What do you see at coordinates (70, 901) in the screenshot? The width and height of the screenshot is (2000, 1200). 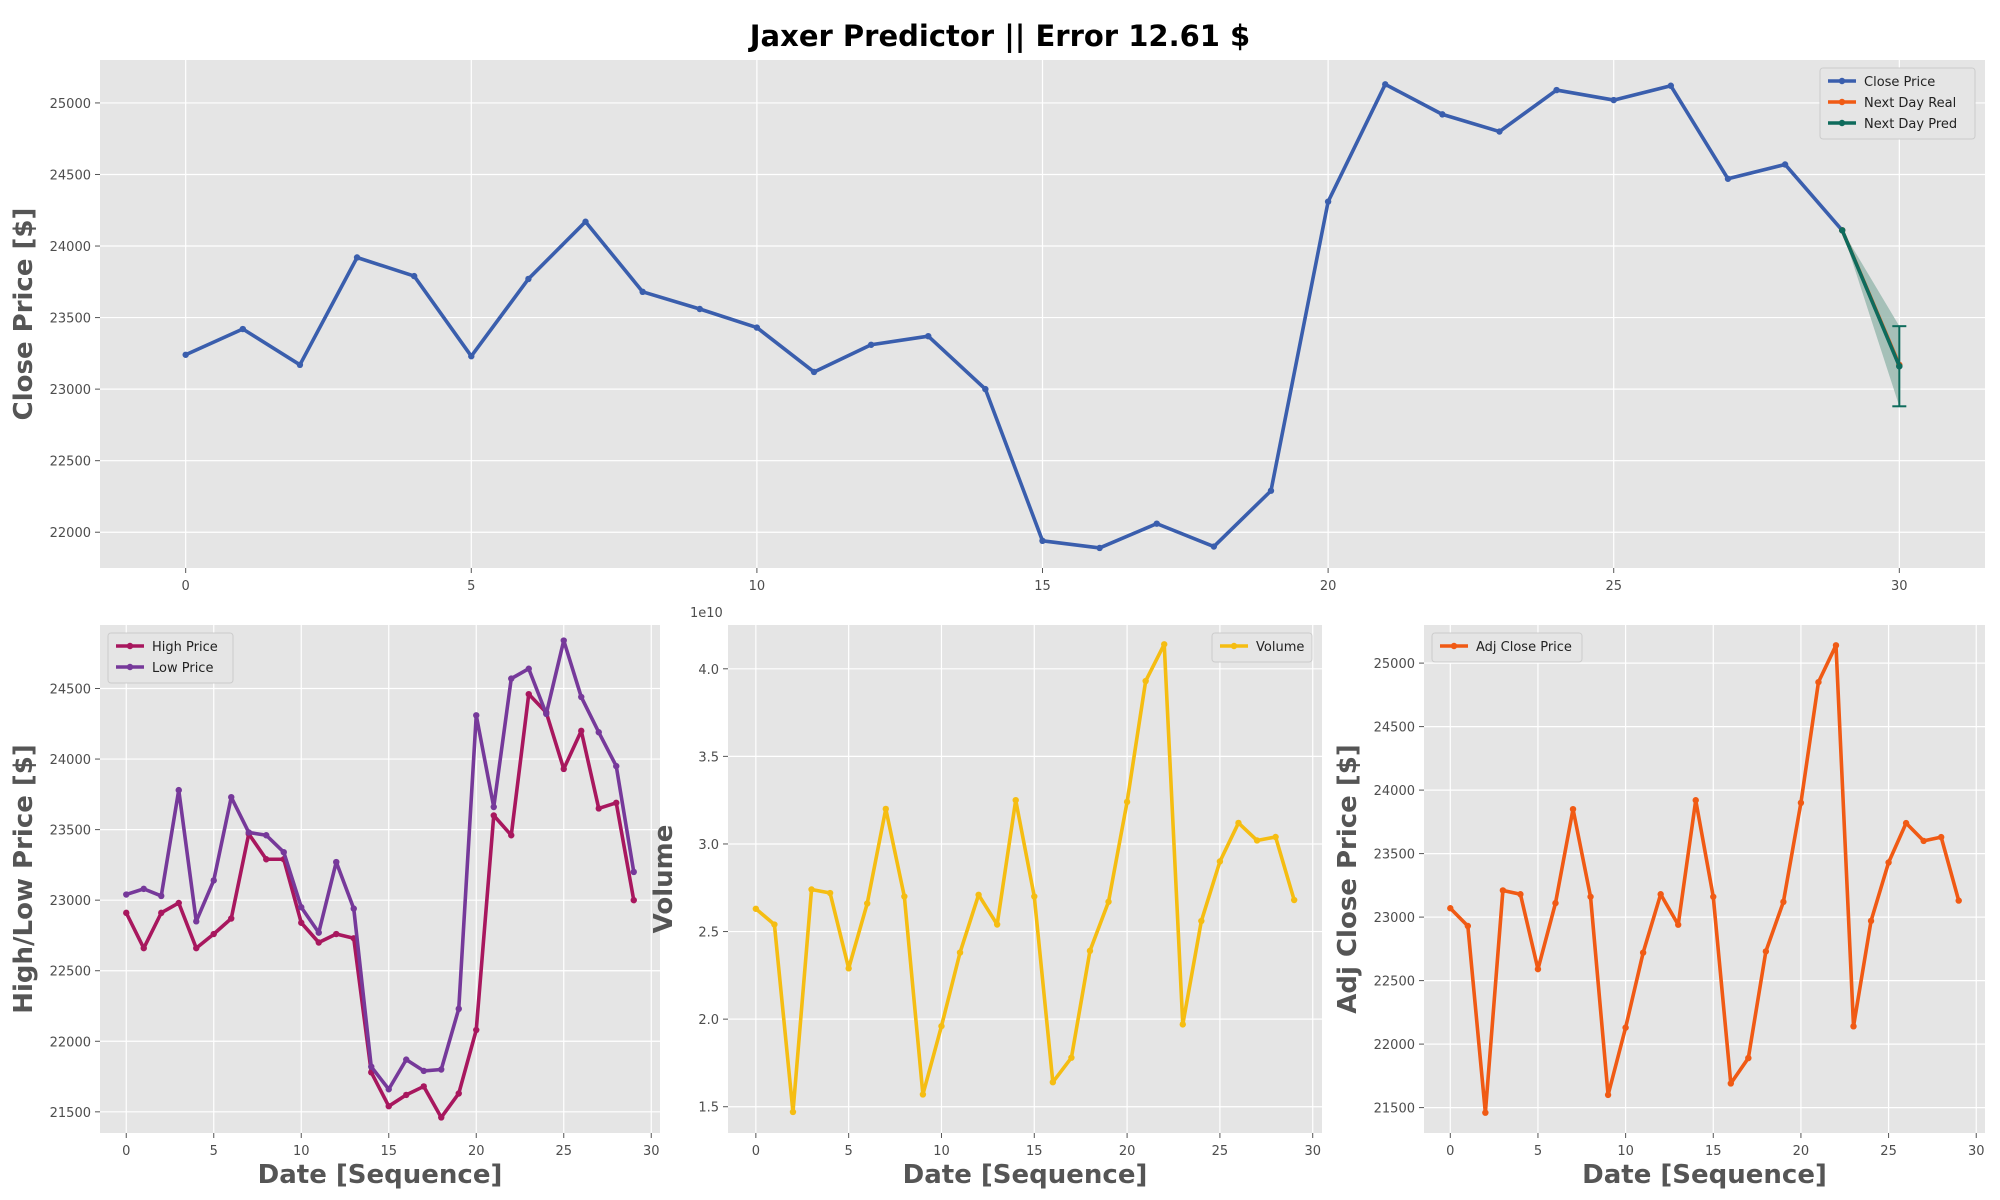 I see `highlow-y-tick-label: 23000` at bounding box center [70, 901].